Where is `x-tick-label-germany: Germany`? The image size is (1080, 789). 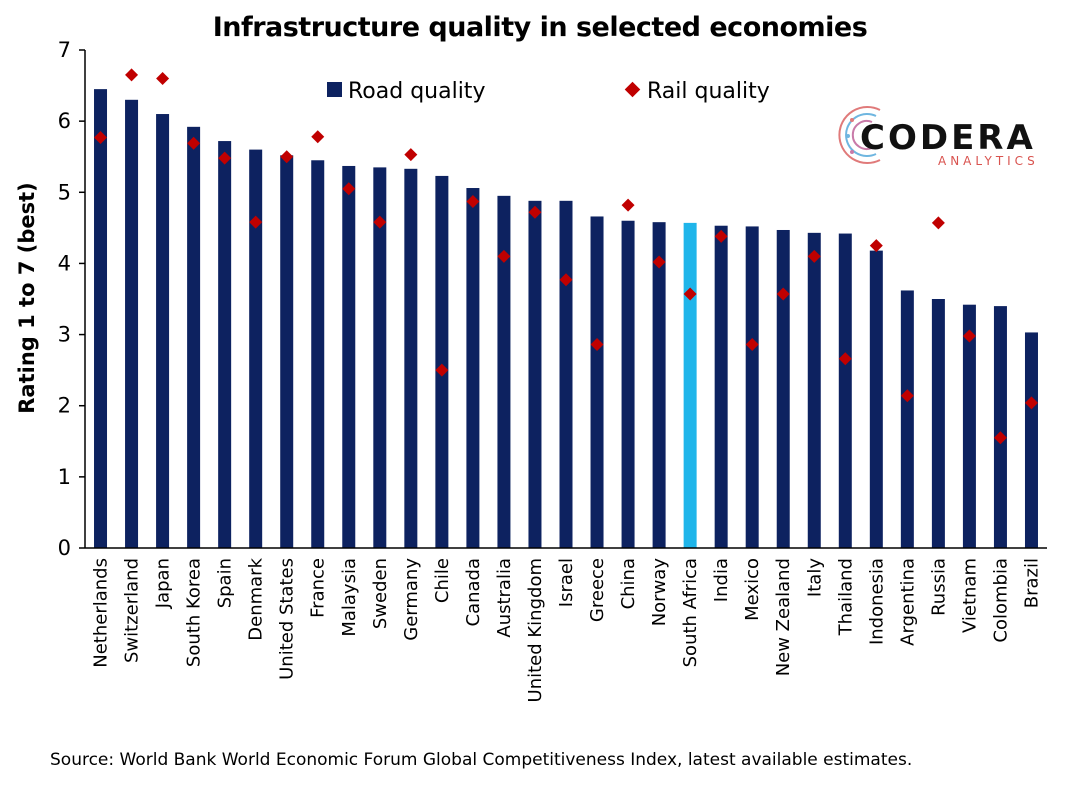
x-tick-label-germany: Germany is located at coordinates (411, 599).